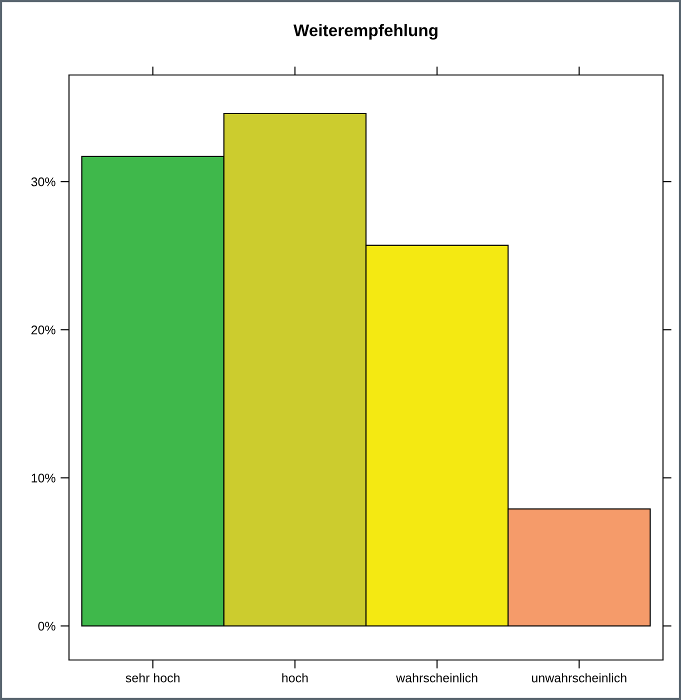  Describe the element at coordinates (47, 626) in the screenshot. I see `y-tick-label: 0%` at that location.